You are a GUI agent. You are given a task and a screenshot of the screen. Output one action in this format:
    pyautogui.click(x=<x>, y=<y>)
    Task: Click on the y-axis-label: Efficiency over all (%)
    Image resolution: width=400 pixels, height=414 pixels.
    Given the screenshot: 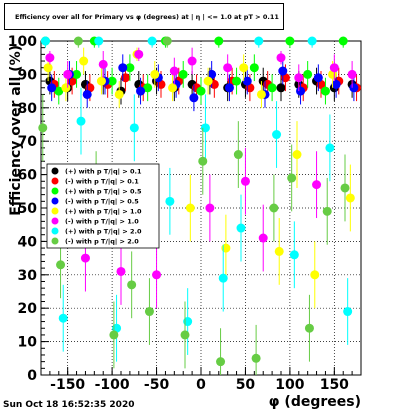 What is the action you would take?
    pyautogui.click(x=16, y=130)
    